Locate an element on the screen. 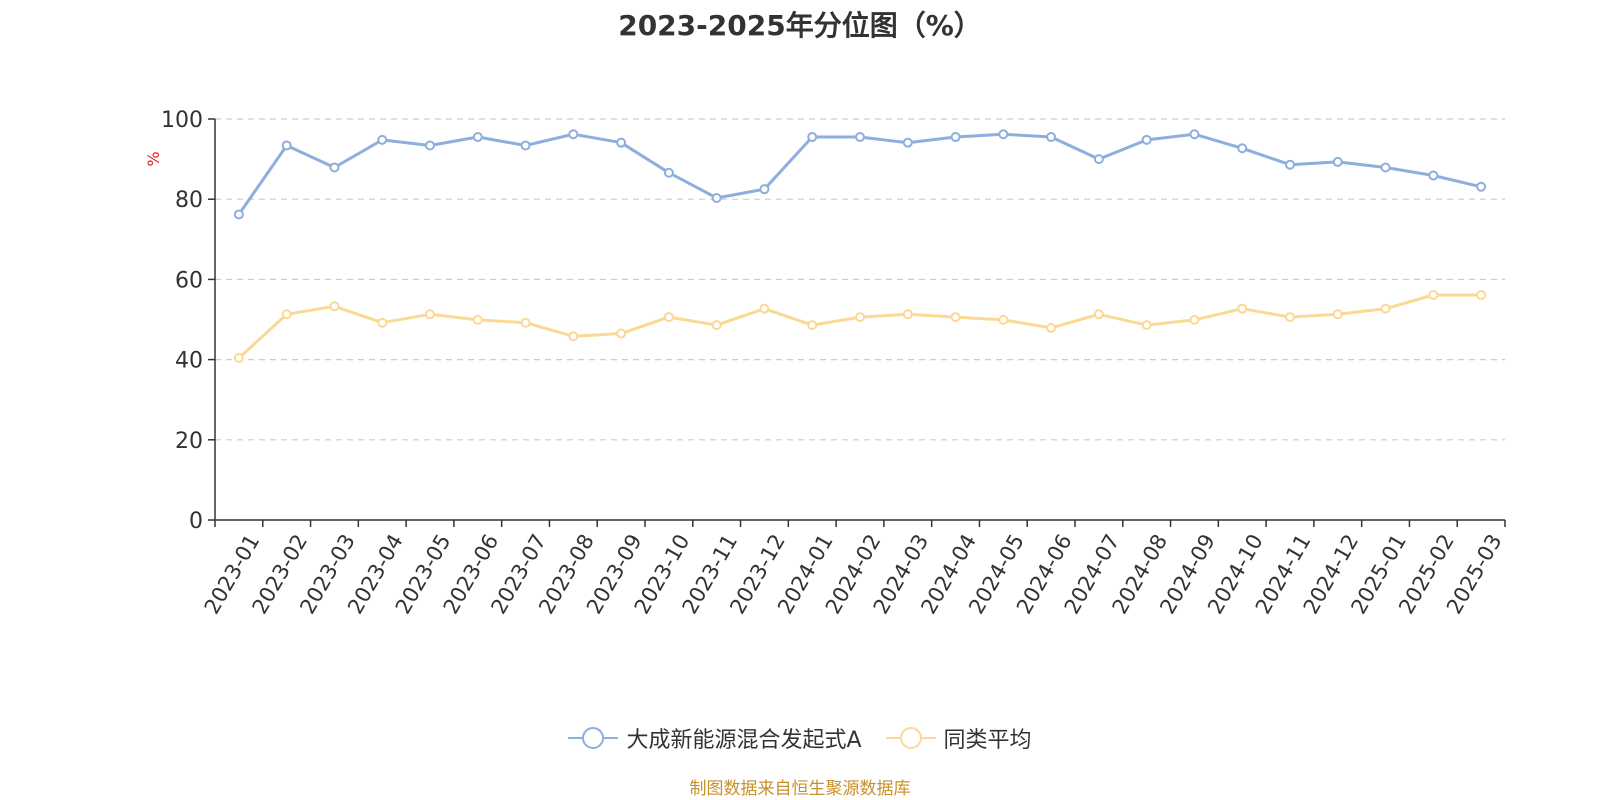  series-line is located at coordinates (859, 326).